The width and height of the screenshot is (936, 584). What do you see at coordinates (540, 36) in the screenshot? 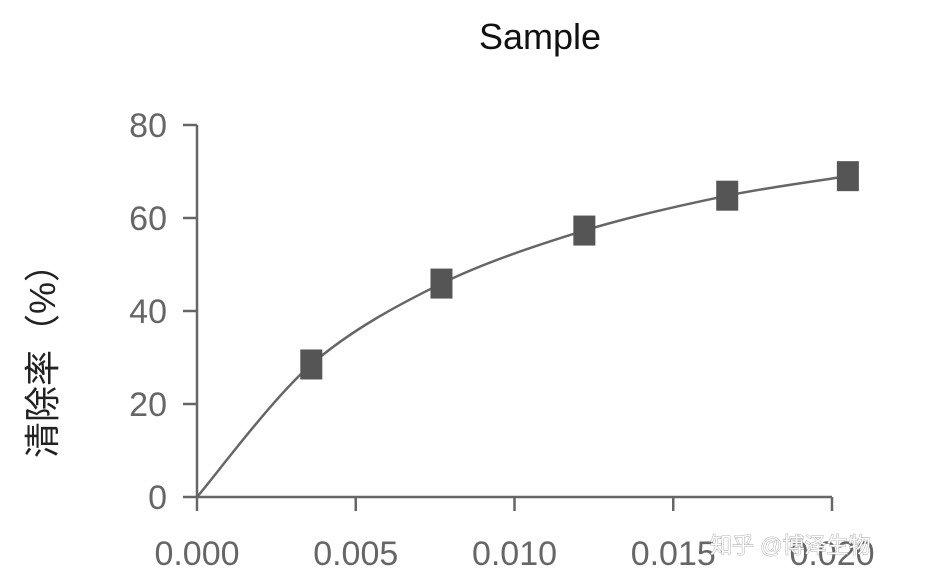
I see `chart-title: Sample` at bounding box center [540, 36].